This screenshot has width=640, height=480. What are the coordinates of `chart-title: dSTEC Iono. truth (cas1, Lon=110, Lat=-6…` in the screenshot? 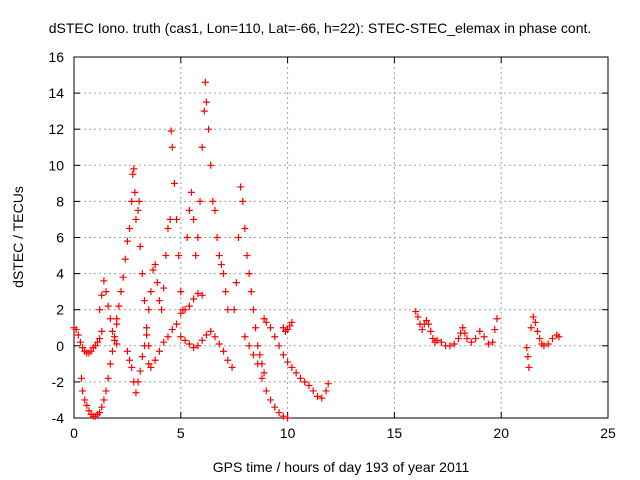 It's located at (320, 28).